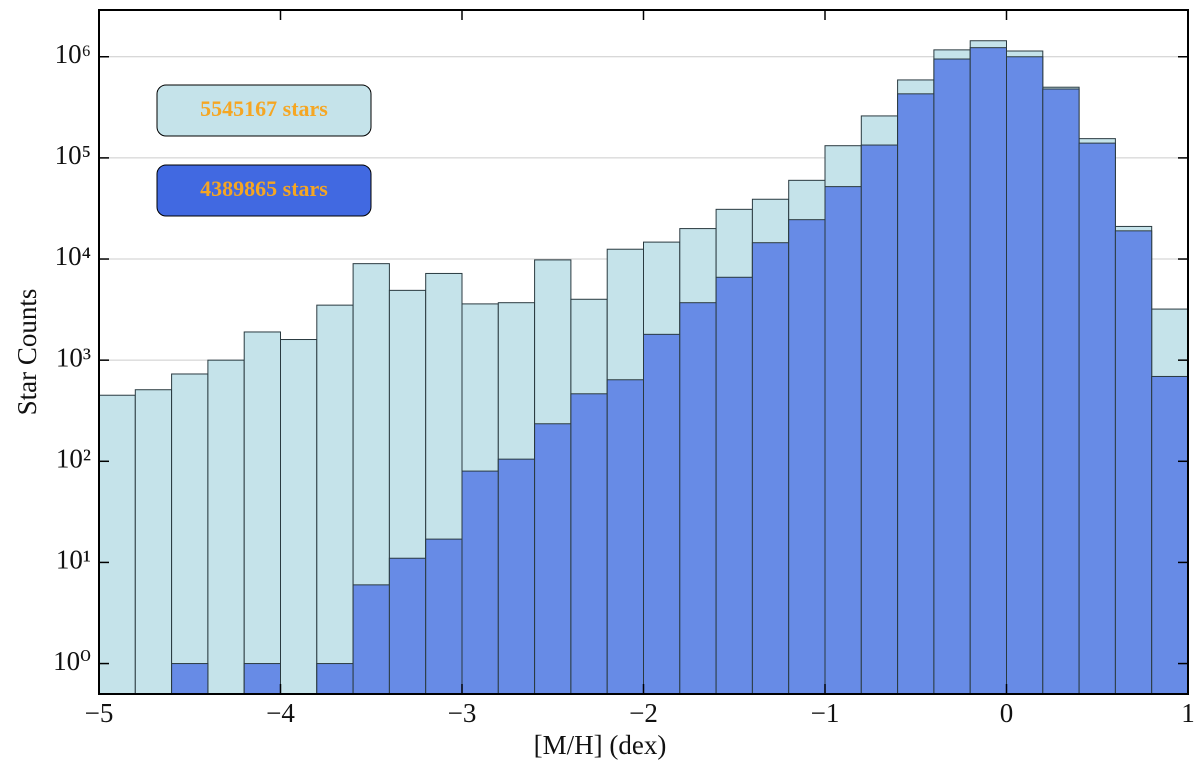  What do you see at coordinates (825, 713) in the screenshot?
I see `x-tick-label: −1` at bounding box center [825, 713].